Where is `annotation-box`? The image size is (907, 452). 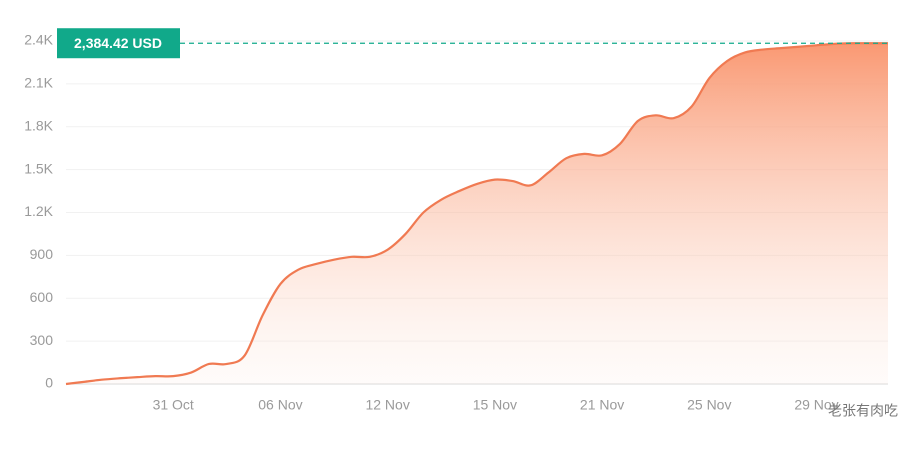 annotation-box is located at coordinates (118, 43).